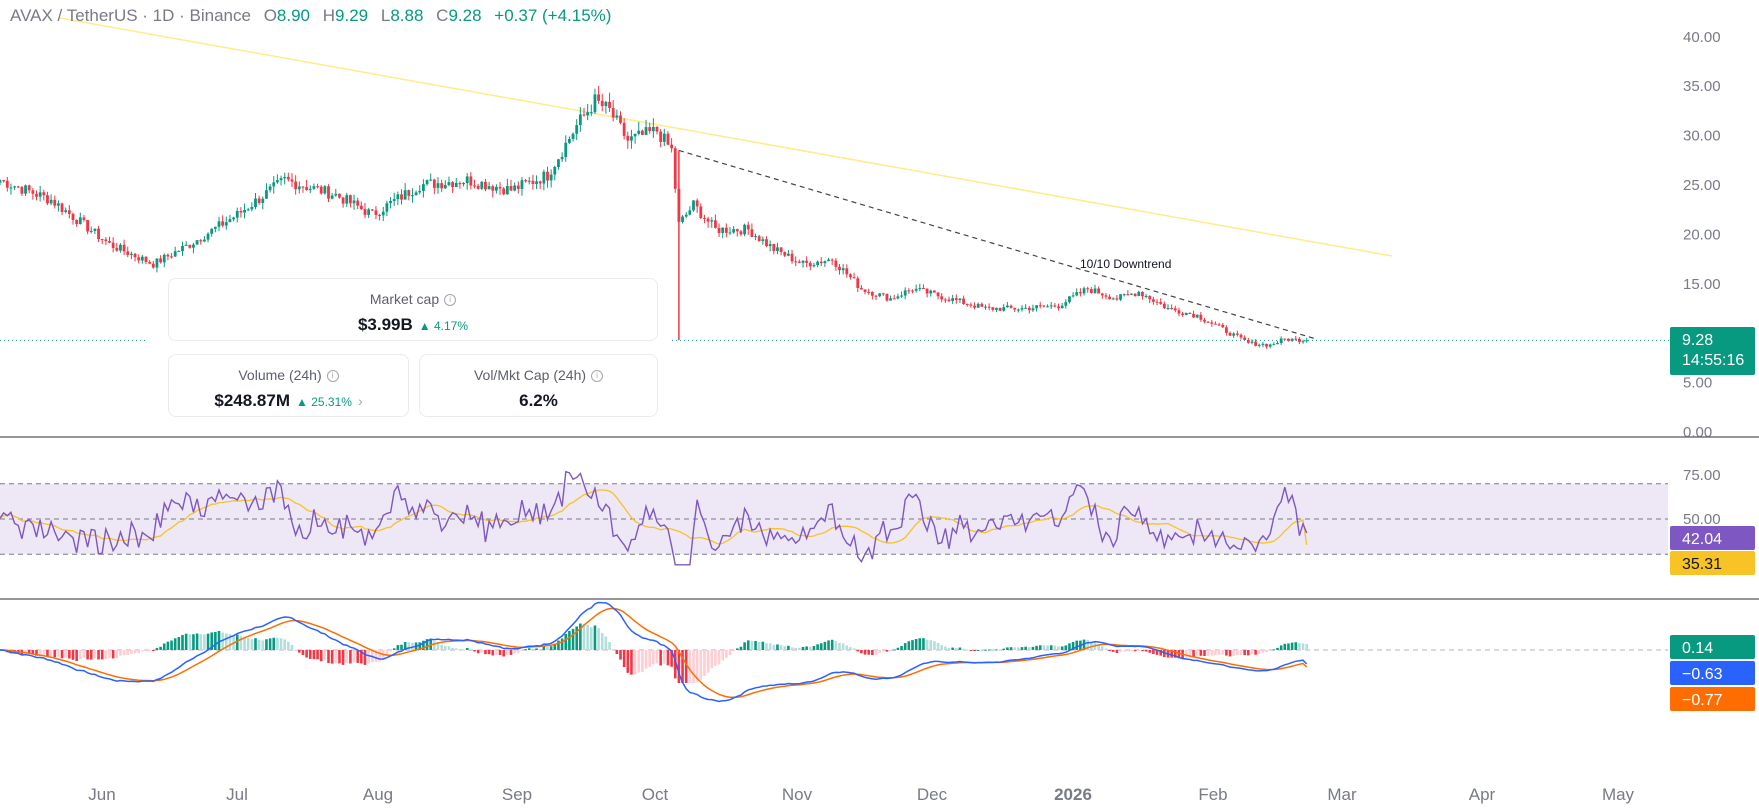  What do you see at coordinates (293, 15) in the screenshot?
I see `open-value: 8.90` at bounding box center [293, 15].